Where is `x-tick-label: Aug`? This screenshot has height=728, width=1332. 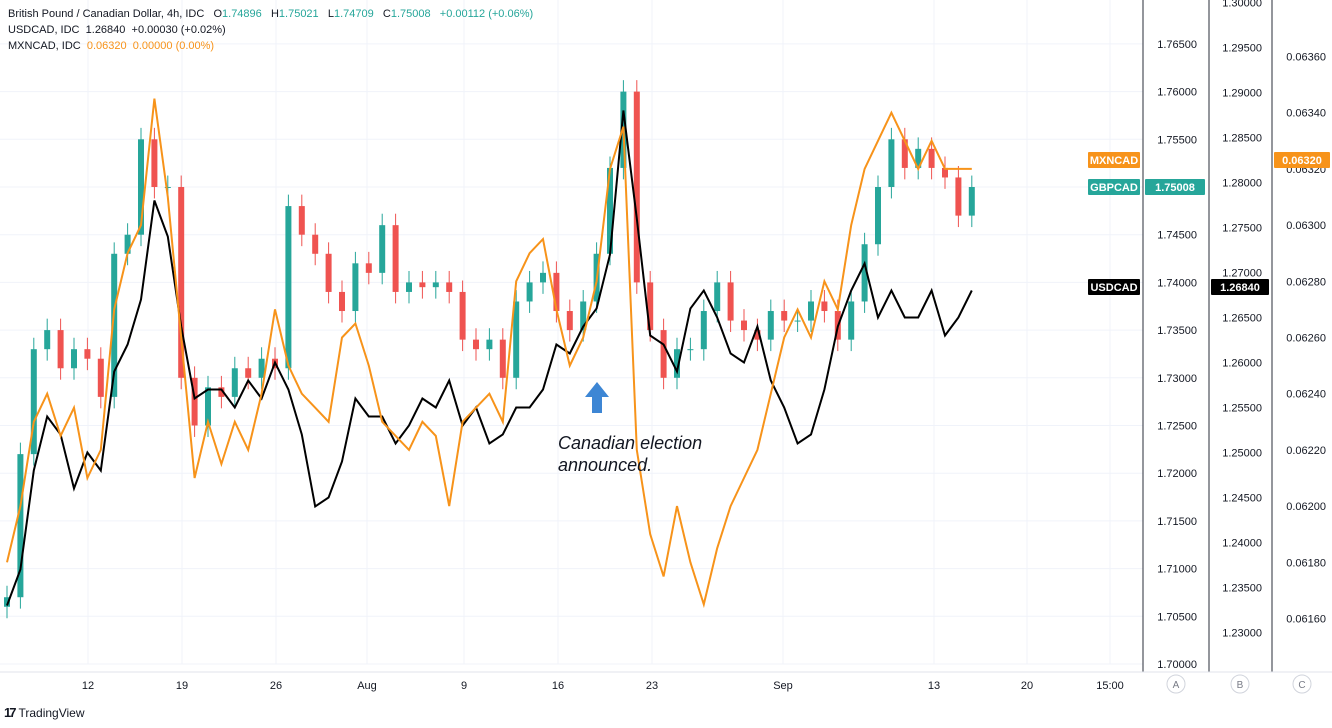
x-tick-label: Aug is located at coordinates (367, 686).